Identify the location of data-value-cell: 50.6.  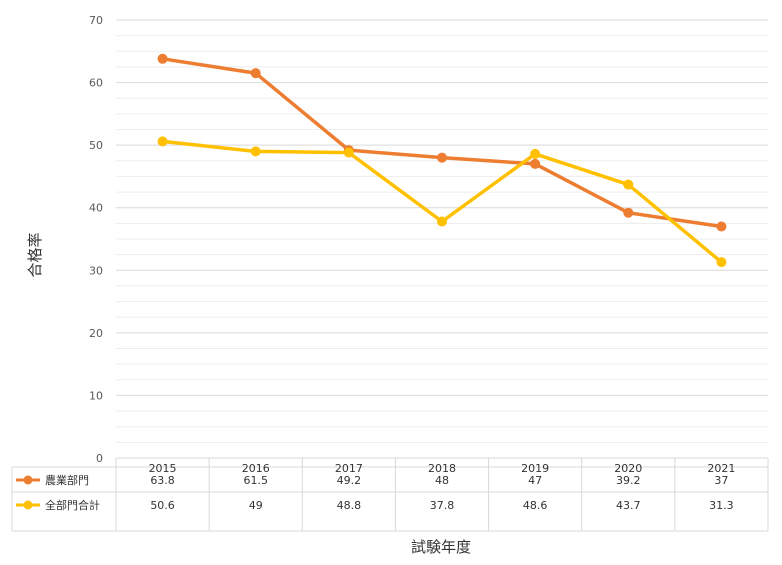
(162, 505).